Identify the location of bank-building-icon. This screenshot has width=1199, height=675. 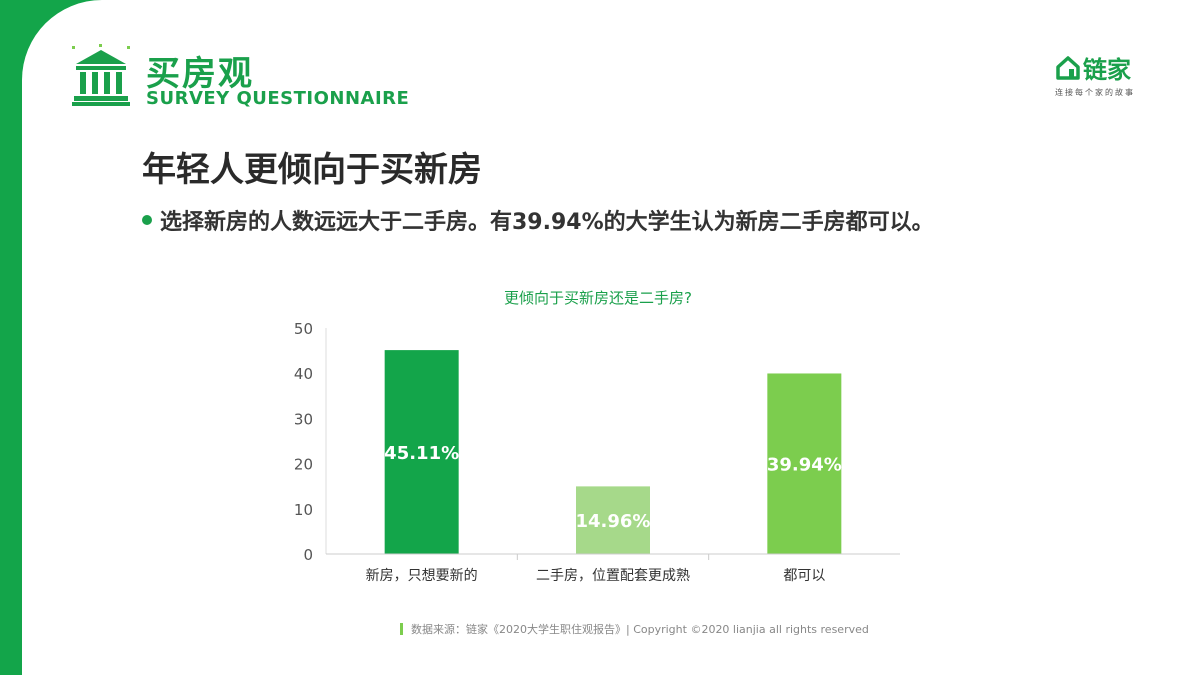
(101, 75).